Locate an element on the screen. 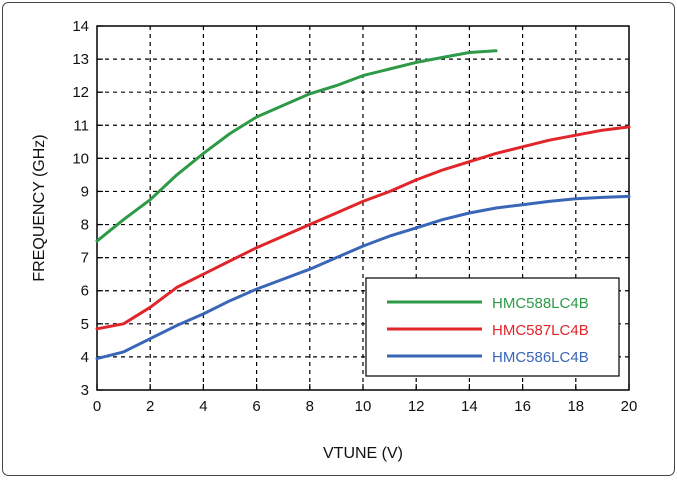 This screenshot has width=677, height=483. y-tick-label: 12 is located at coordinates (80, 92).